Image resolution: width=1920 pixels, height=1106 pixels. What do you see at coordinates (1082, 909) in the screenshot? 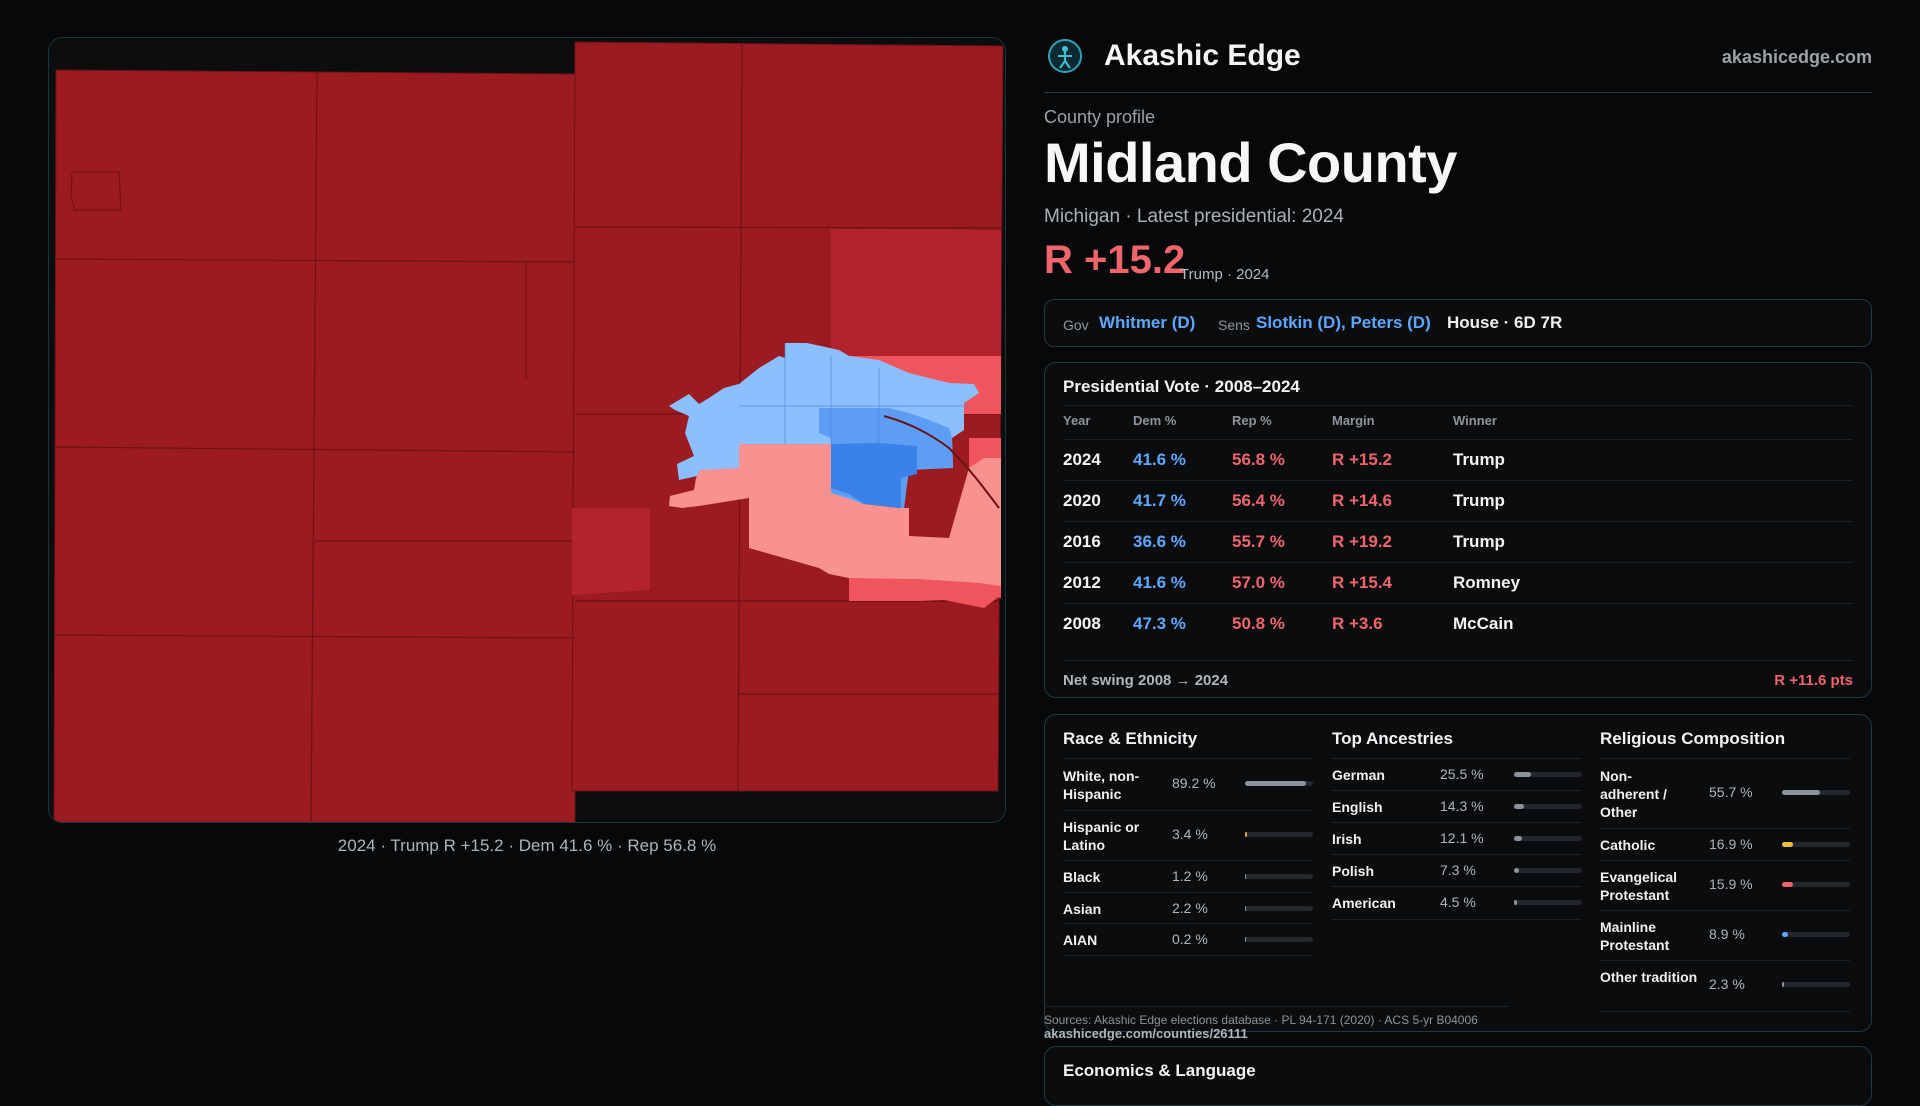
I see `item-label: Asian` at bounding box center [1082, 909].